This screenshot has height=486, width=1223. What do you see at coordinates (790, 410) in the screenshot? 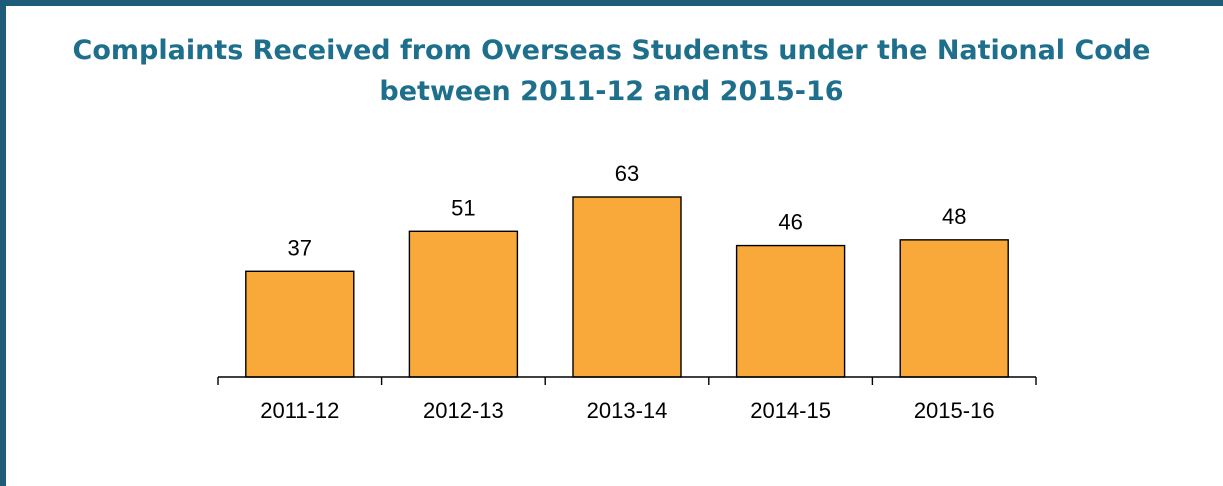
I see `x-tick-label-2014-15: 2014-15` at bounding box center [790, 410].